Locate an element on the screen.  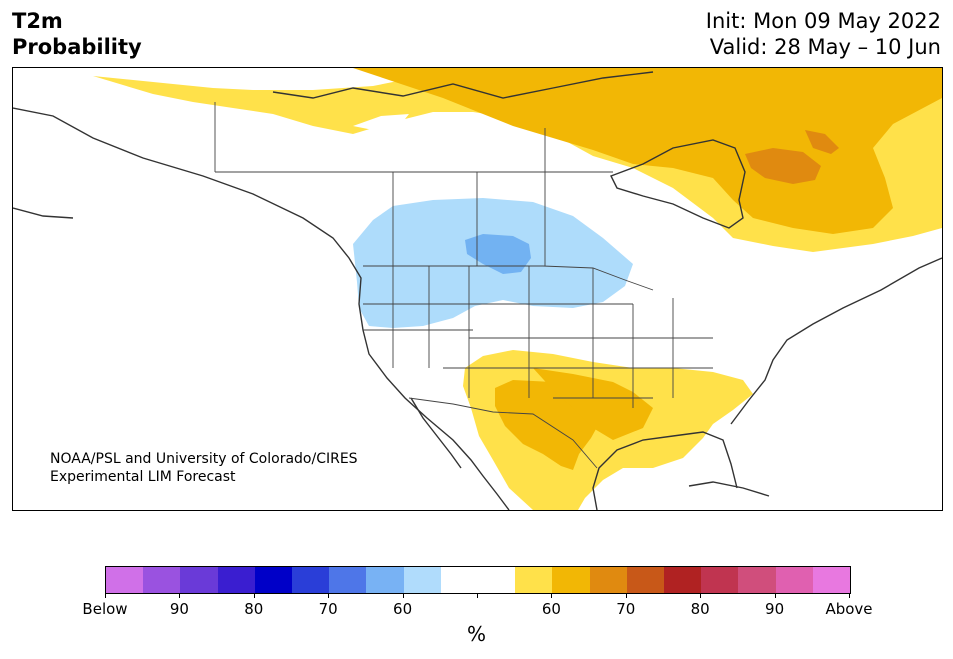
colorbar-label: Below is located at coordinates (105, 609).